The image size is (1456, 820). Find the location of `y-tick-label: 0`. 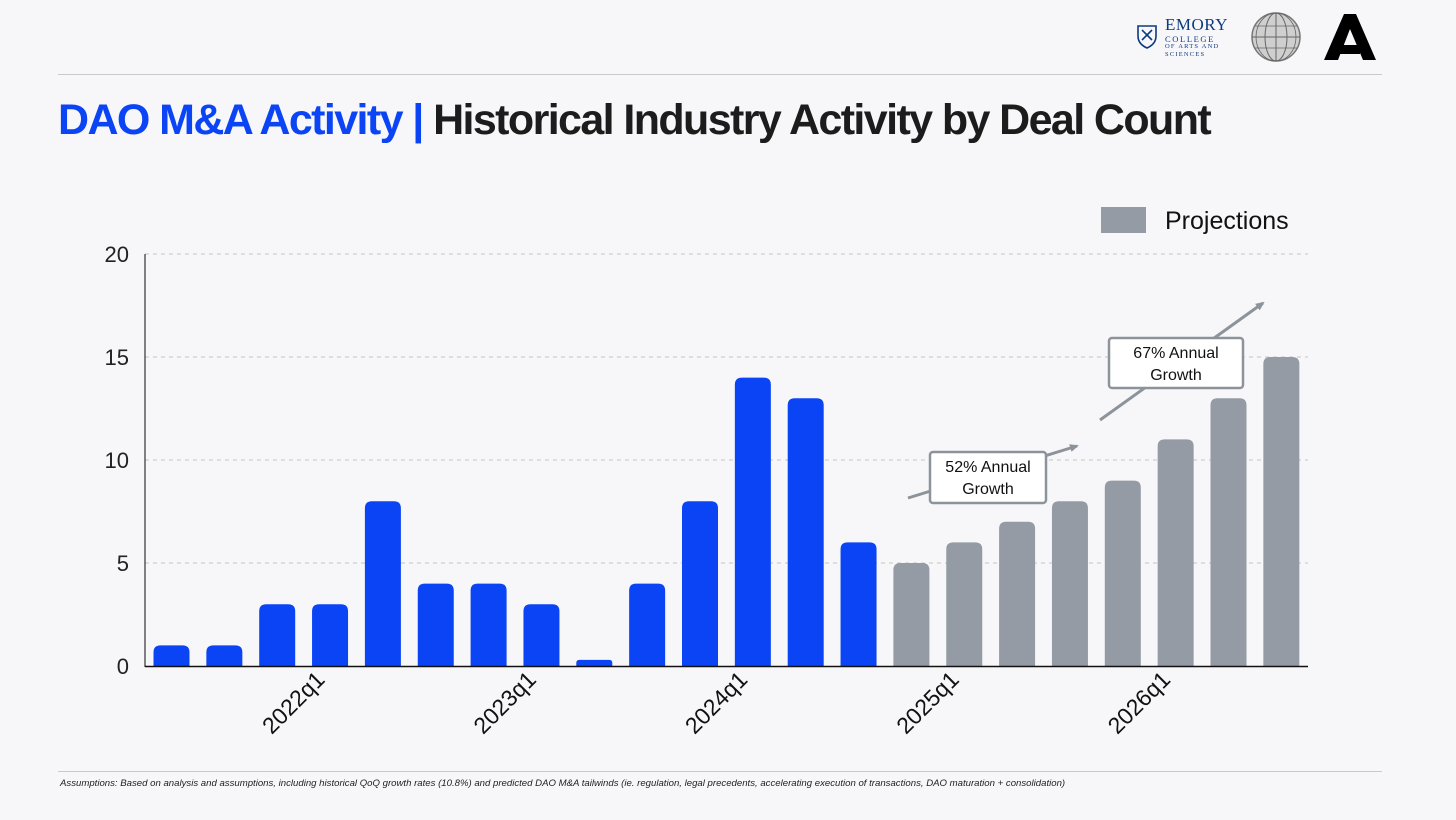

y-tick-label: 0 is located at coordinates (123, 666).